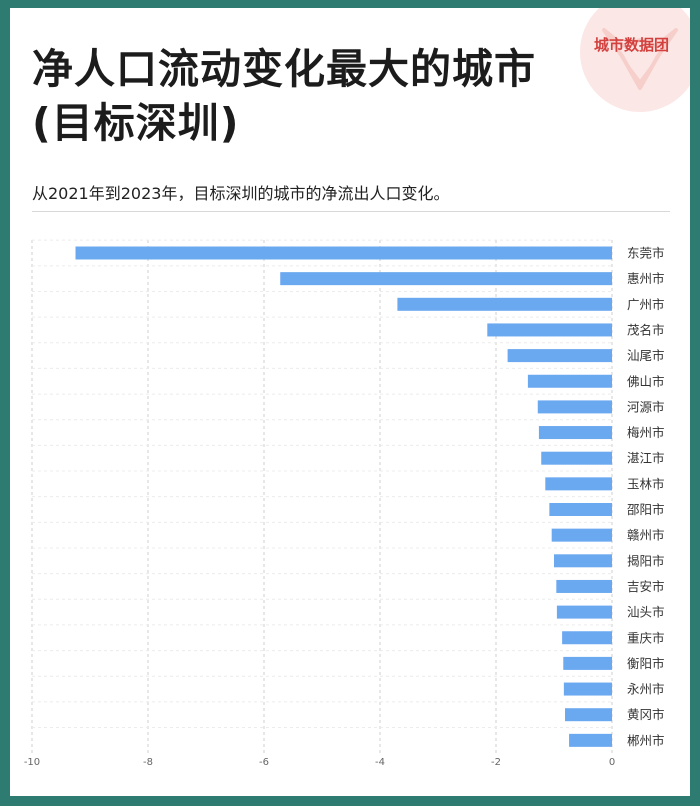  I want to click on category-label: 揭阳市, so click(646, 560).